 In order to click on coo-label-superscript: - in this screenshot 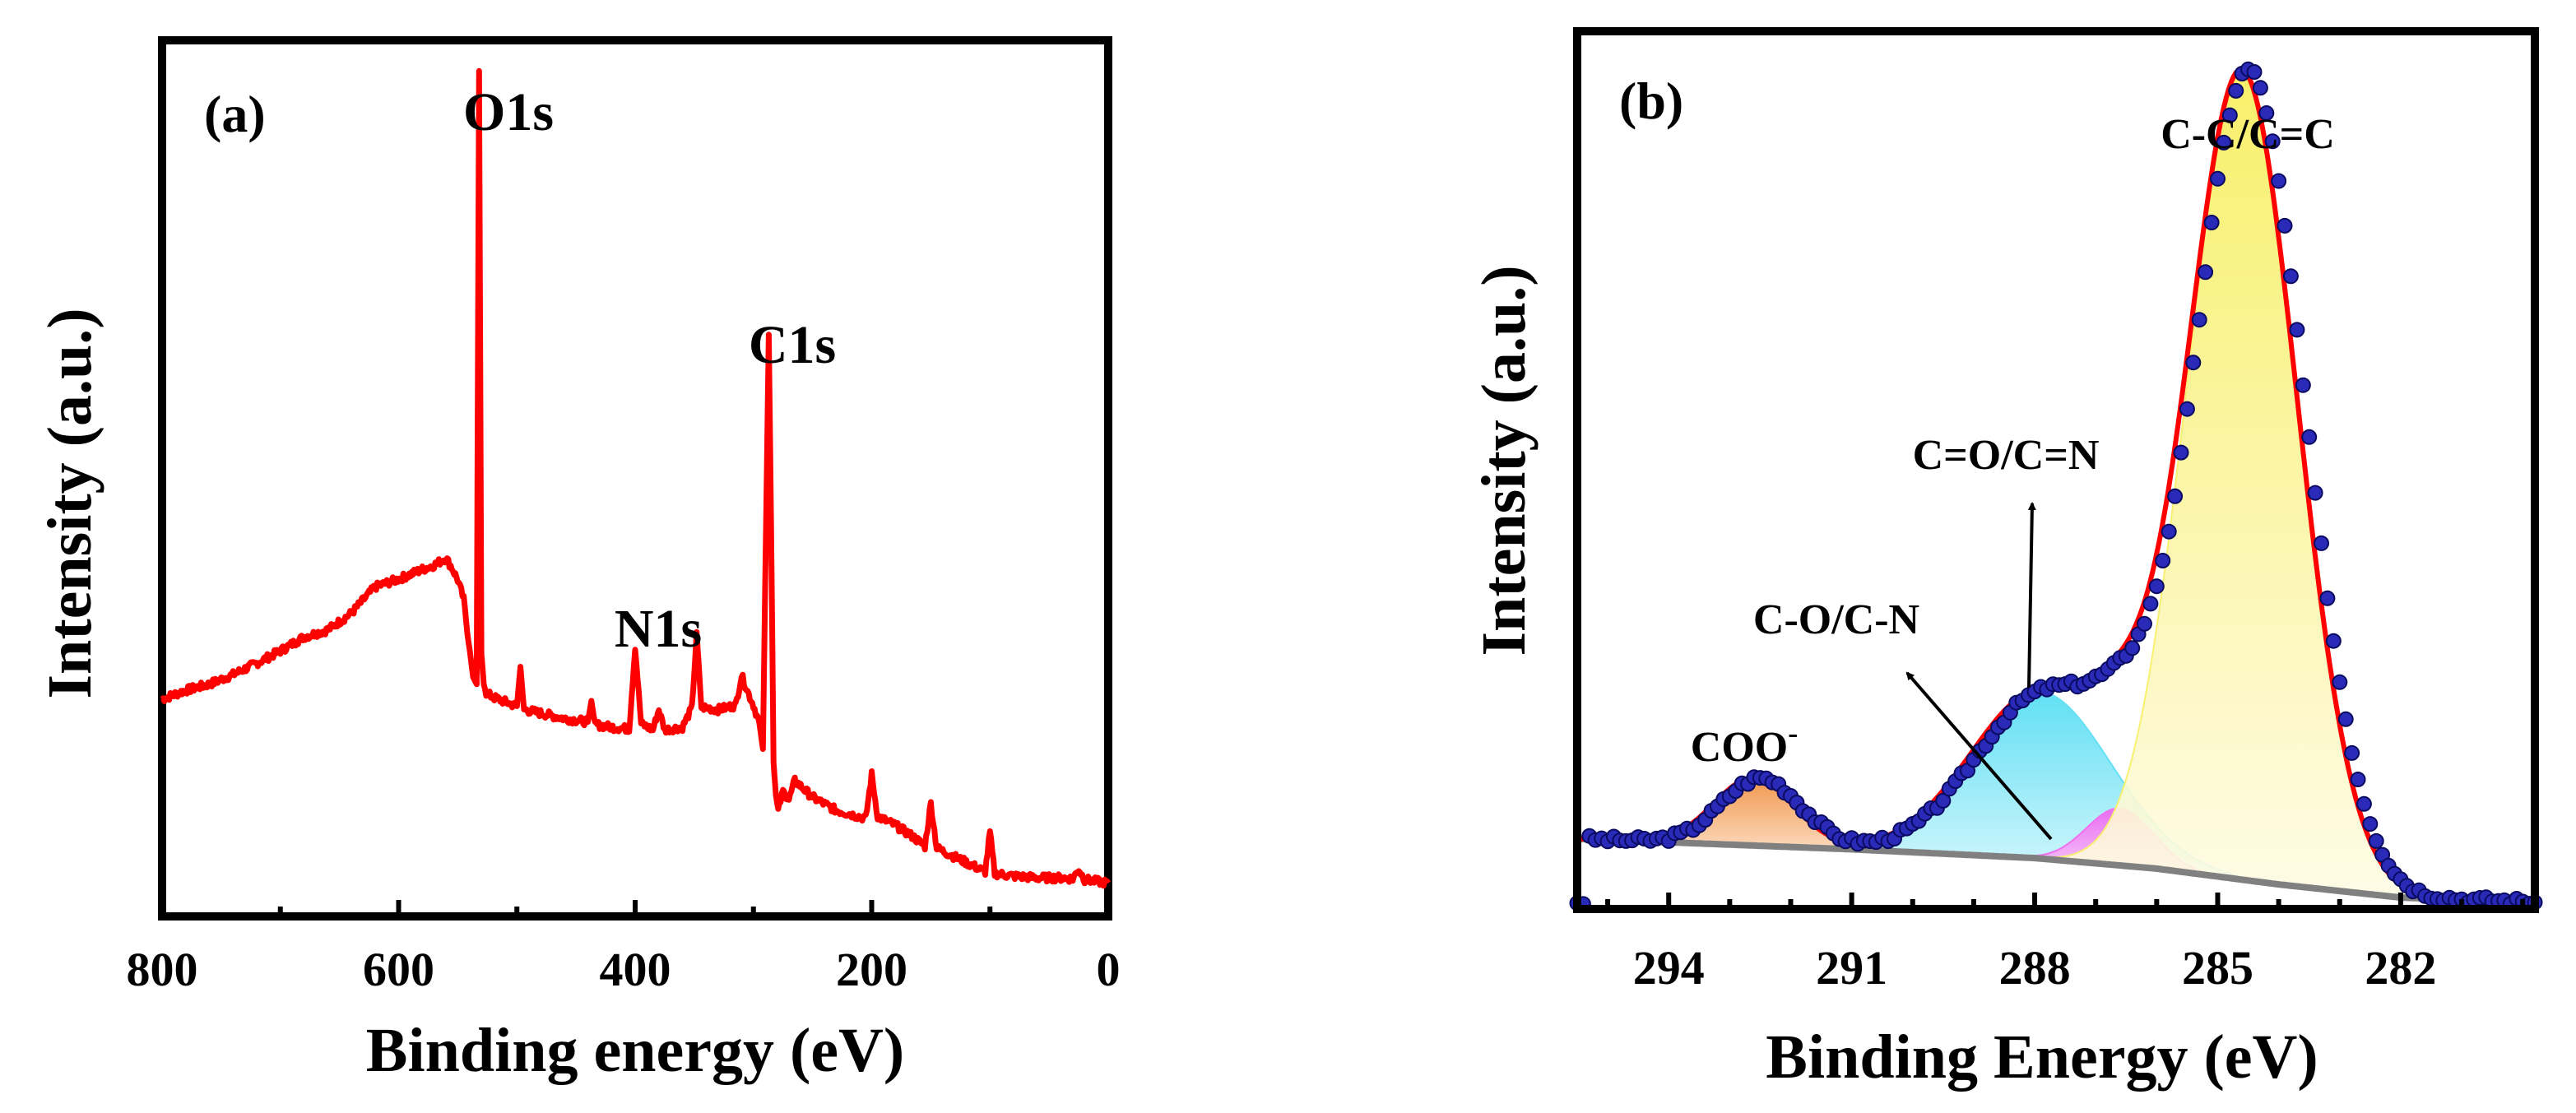, I will do `click(1793, 732)`.